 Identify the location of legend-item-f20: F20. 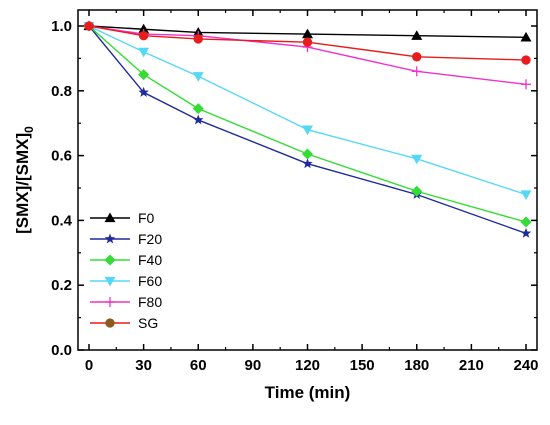
(126, 239).